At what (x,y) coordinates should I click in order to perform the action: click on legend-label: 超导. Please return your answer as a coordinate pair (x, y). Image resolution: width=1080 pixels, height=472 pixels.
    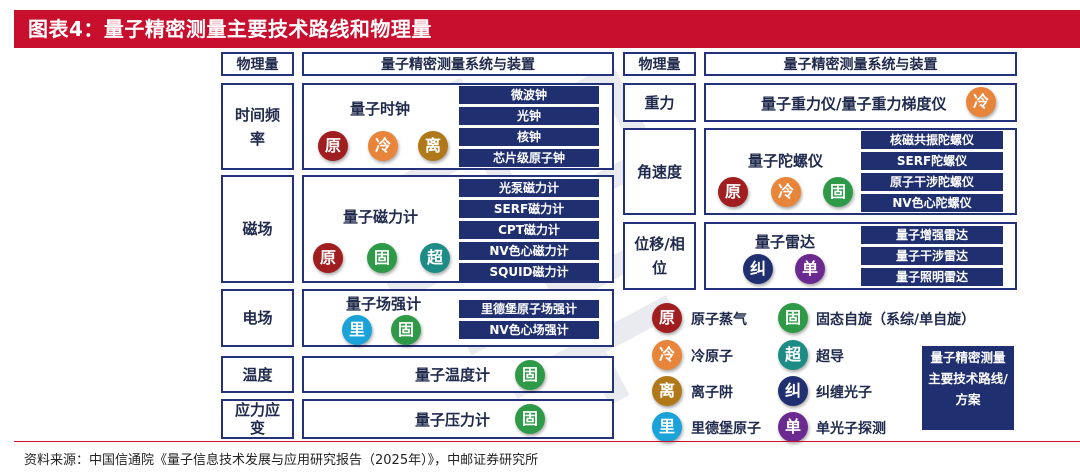
    Looking at the image, I should click on (830, 357).